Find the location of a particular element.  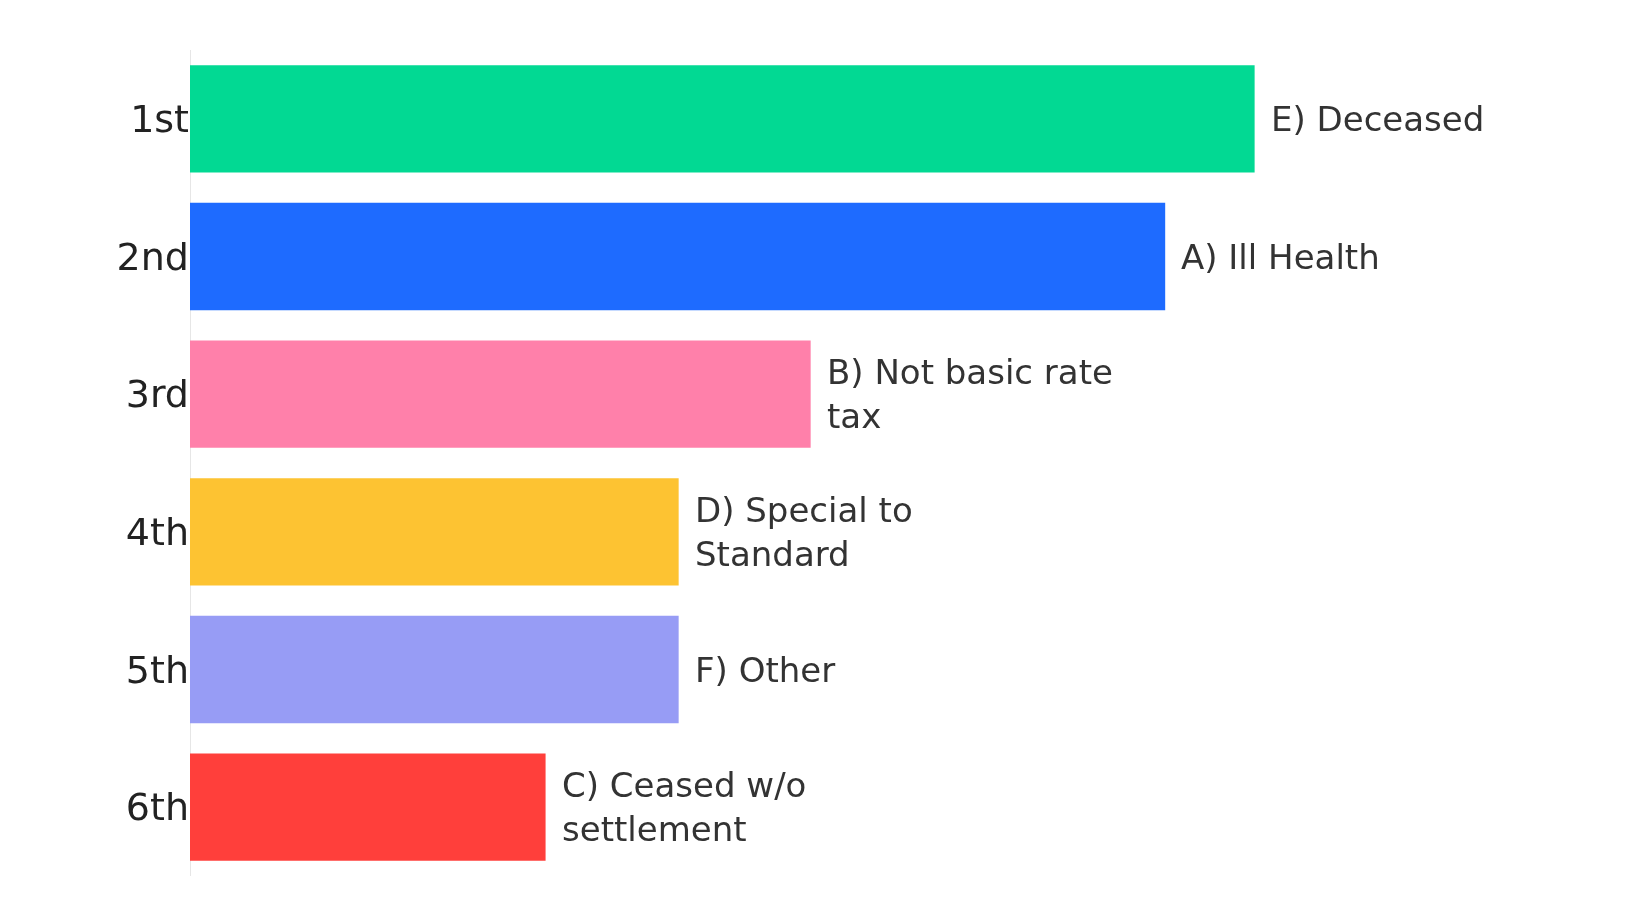

y-tick-label: 6th is located at coordinates (157, 807).